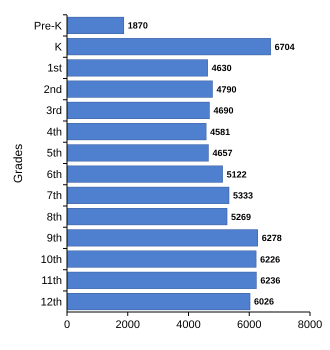 Image resolution: width=330 pixels, height=350 pixels. Describe the element at coordinates (284, 47) in the screenshot. I see `data-label: 6704` at that location.